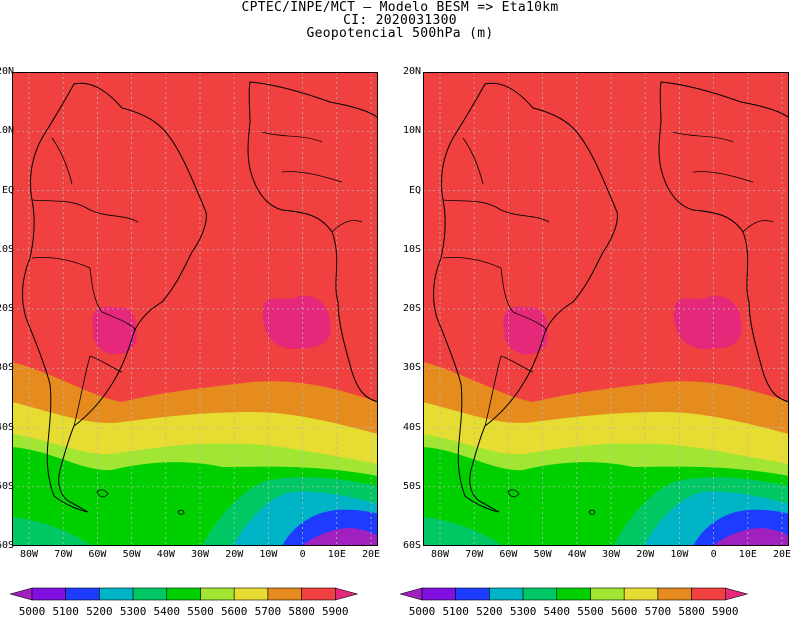 Image resolution: width=800 pixels, height=618 pixels. I want to click on header-line-2: CI: 2020031300, so click(400, 20).